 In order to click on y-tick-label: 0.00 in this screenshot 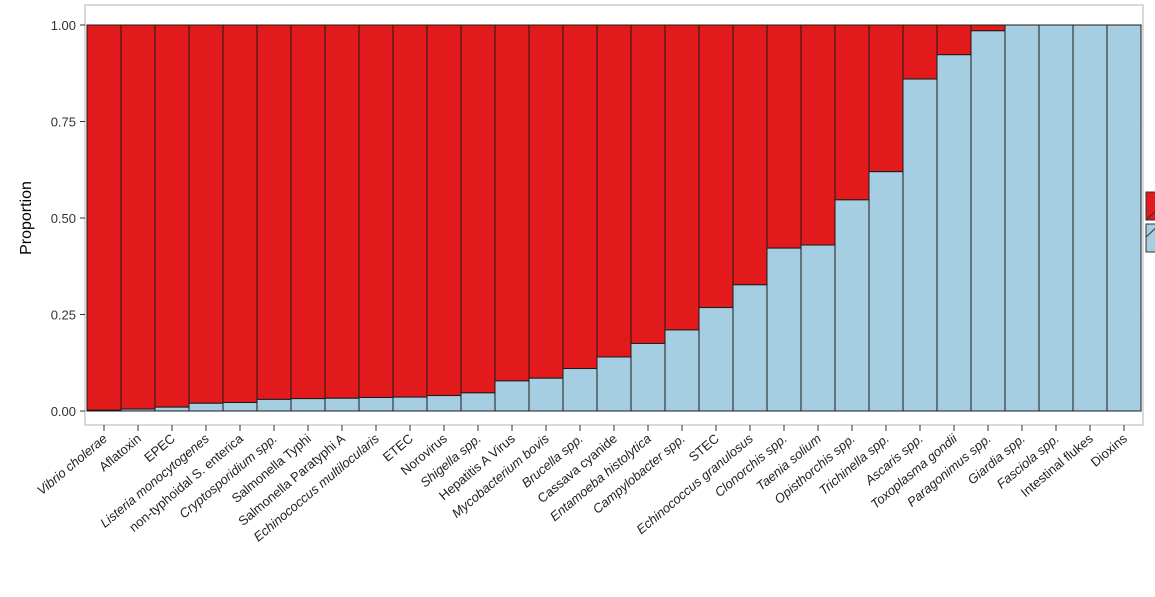, I will do `click(63, 411)`.